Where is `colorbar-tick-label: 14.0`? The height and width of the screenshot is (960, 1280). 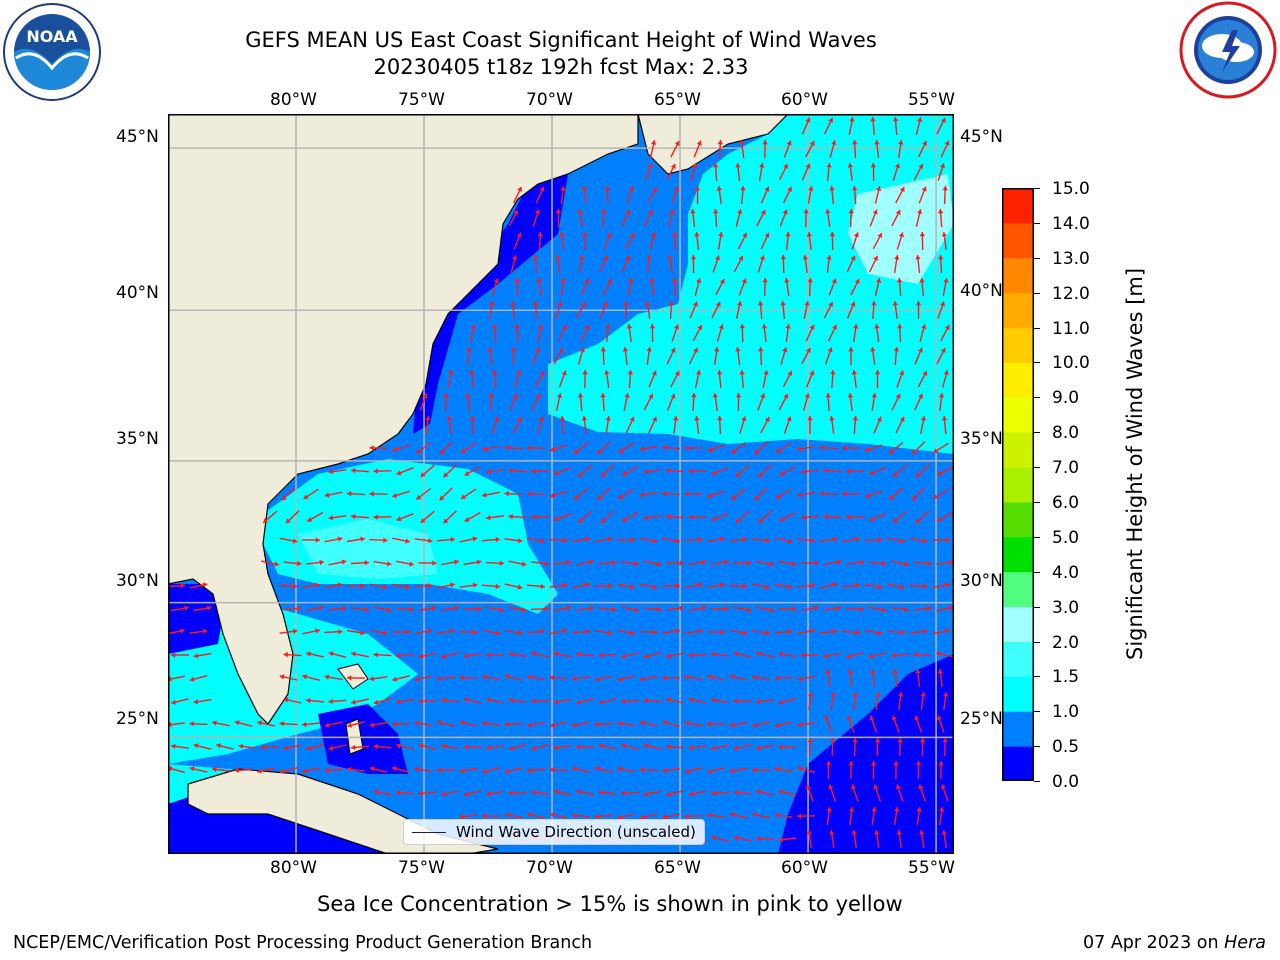
colorbar-tick-label: 14.0 is located at coordinates (1071, 223).